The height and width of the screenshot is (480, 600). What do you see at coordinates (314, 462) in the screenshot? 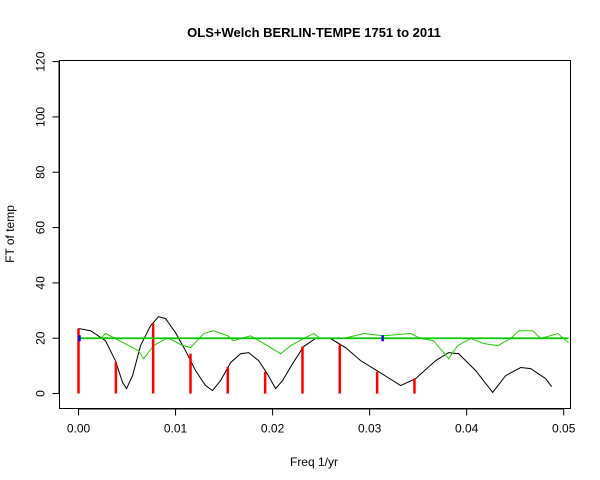
I see `x-axis-label: Freq 1/yr` at bounding box center [314, 462].